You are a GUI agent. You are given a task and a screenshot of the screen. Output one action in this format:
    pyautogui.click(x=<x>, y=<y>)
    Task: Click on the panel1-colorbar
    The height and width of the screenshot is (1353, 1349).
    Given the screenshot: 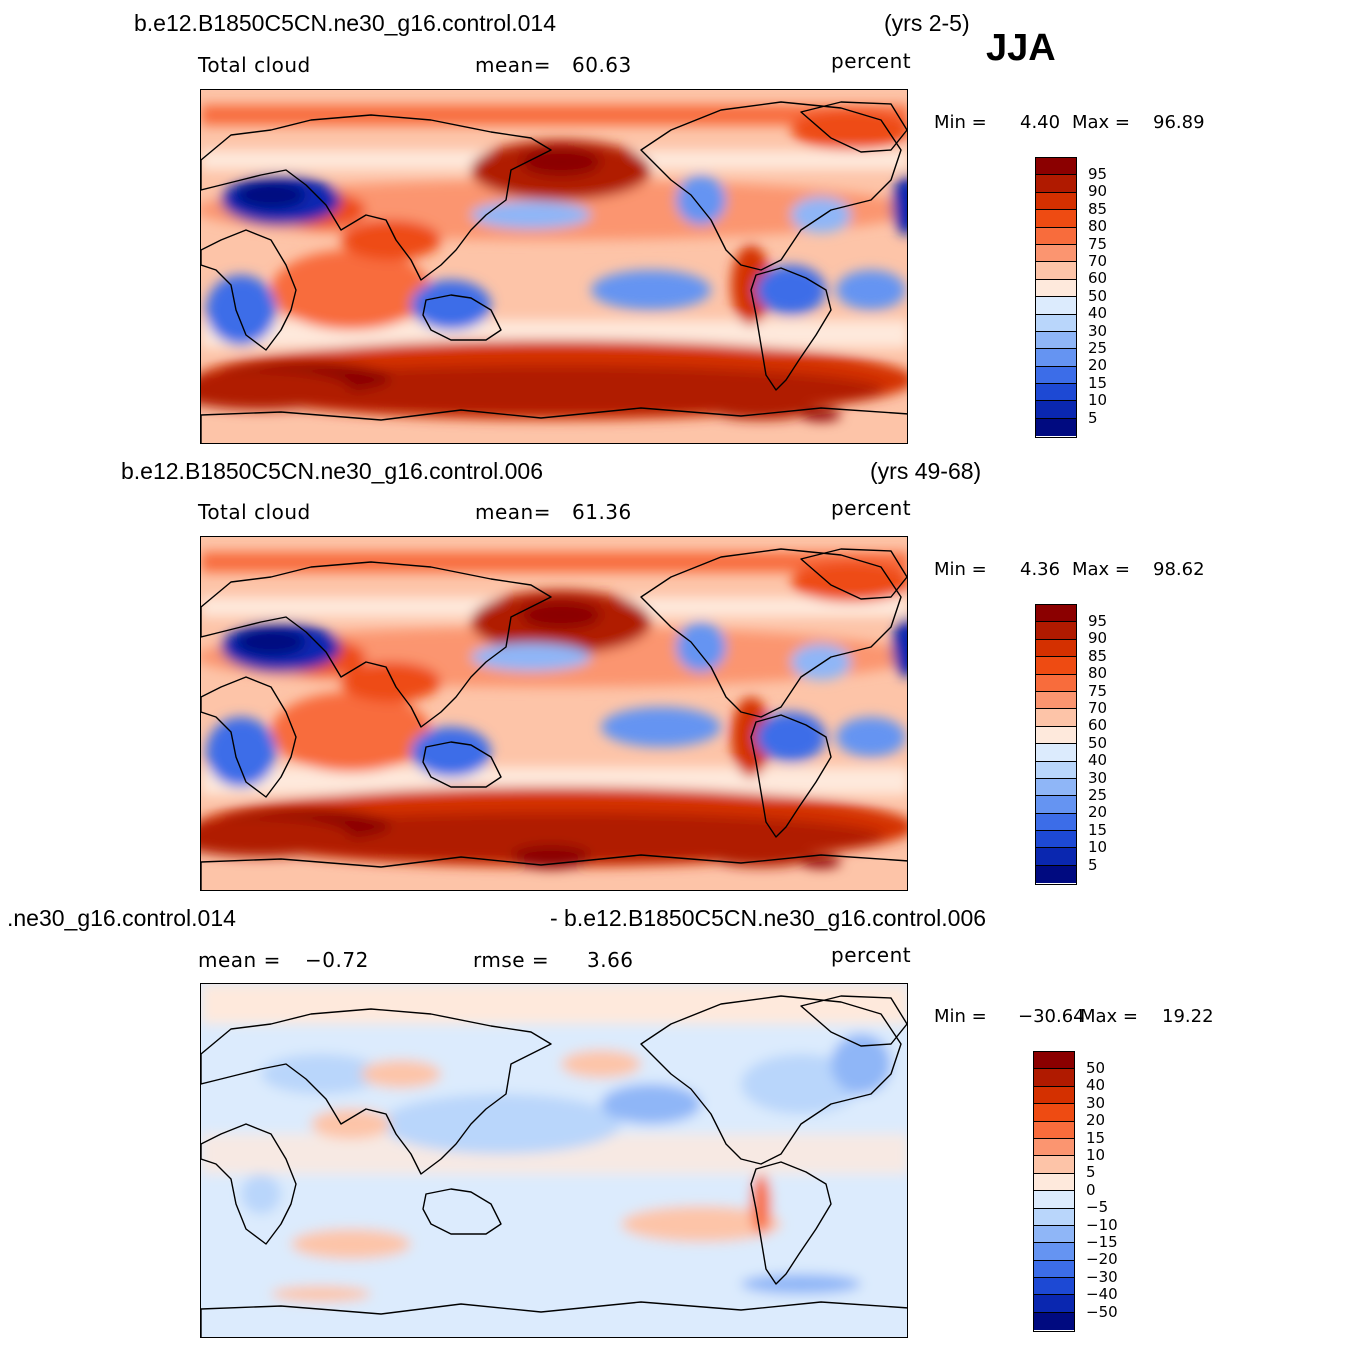 What is the action you would take?
    pyautogui.click(x=1056, y=298)
    